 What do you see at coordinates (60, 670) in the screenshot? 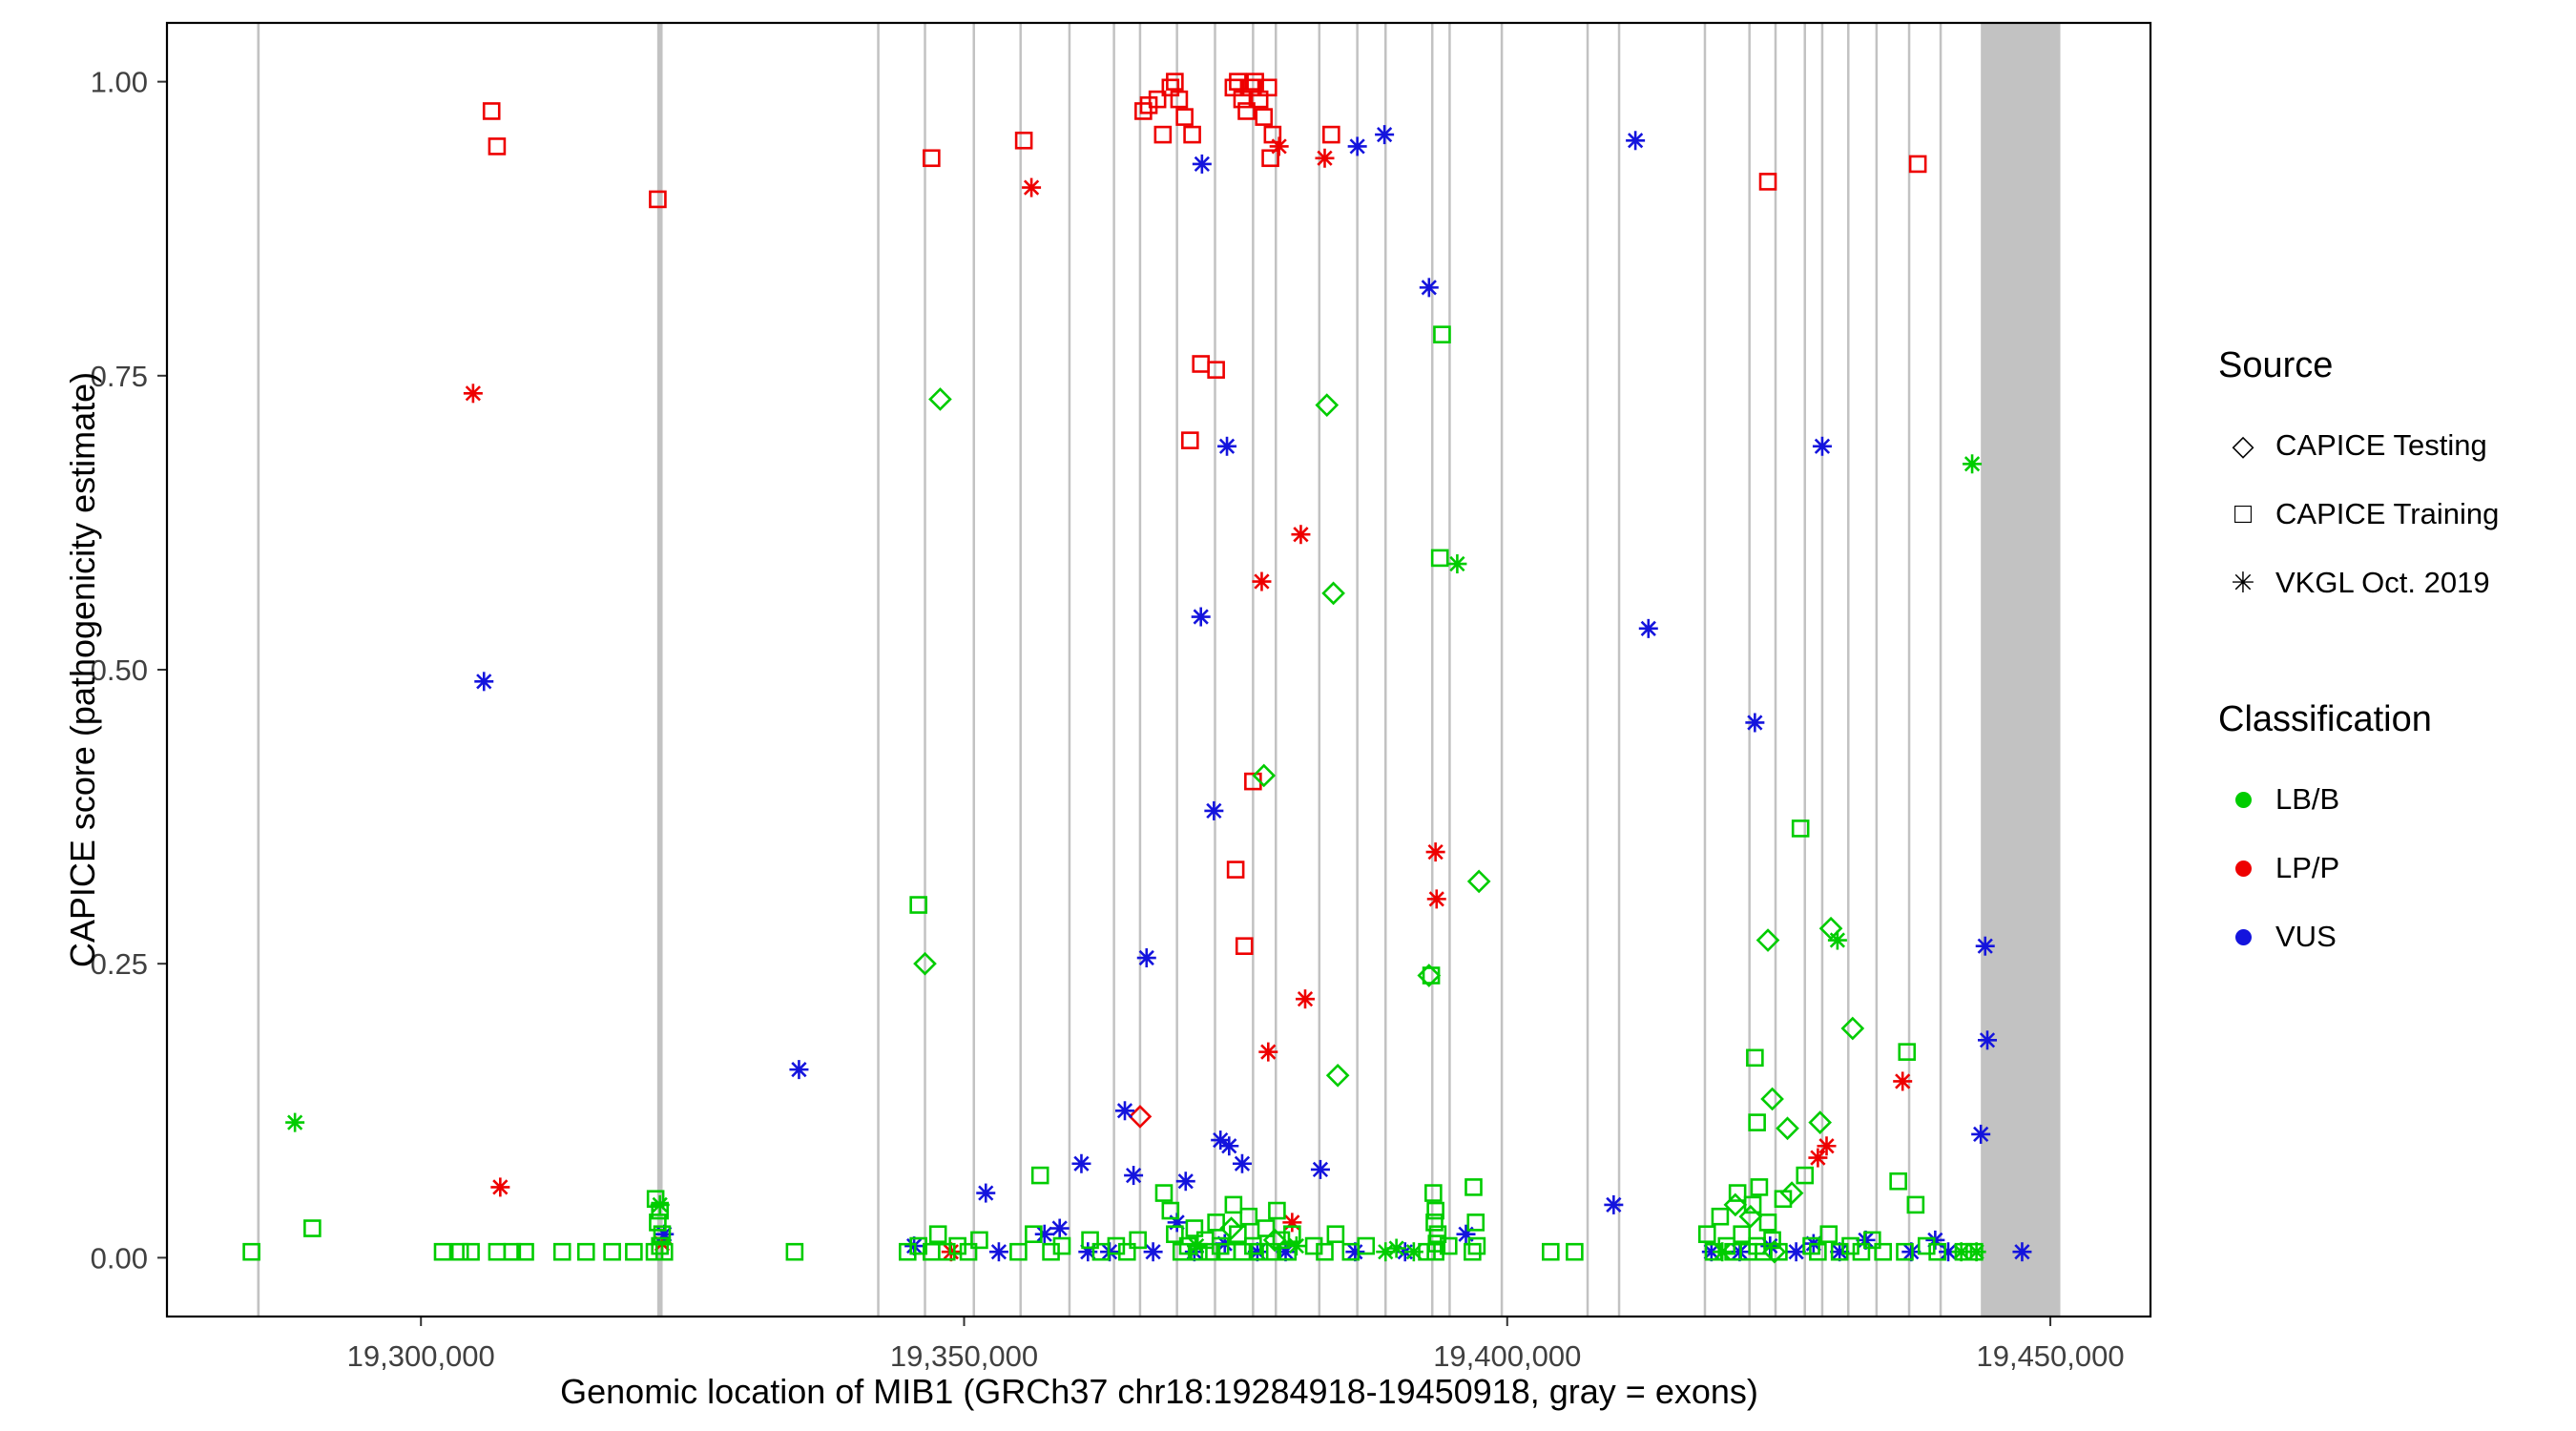
I see `y-axis-title-wrap: CAPICE score (pathogenicity estimate)` at bounding box center [60, 670].